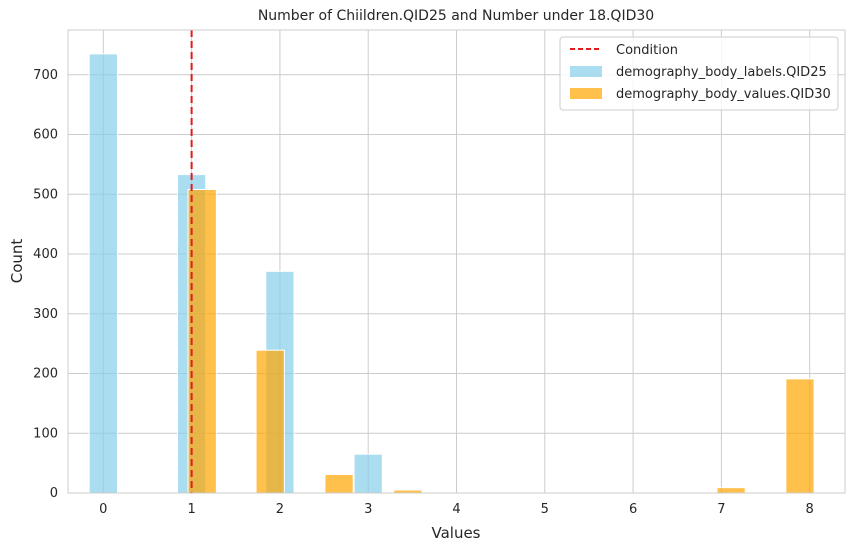 This screenshot has width=854, height=550. I want to click on legend-labels-swatch, so click(586, 71).